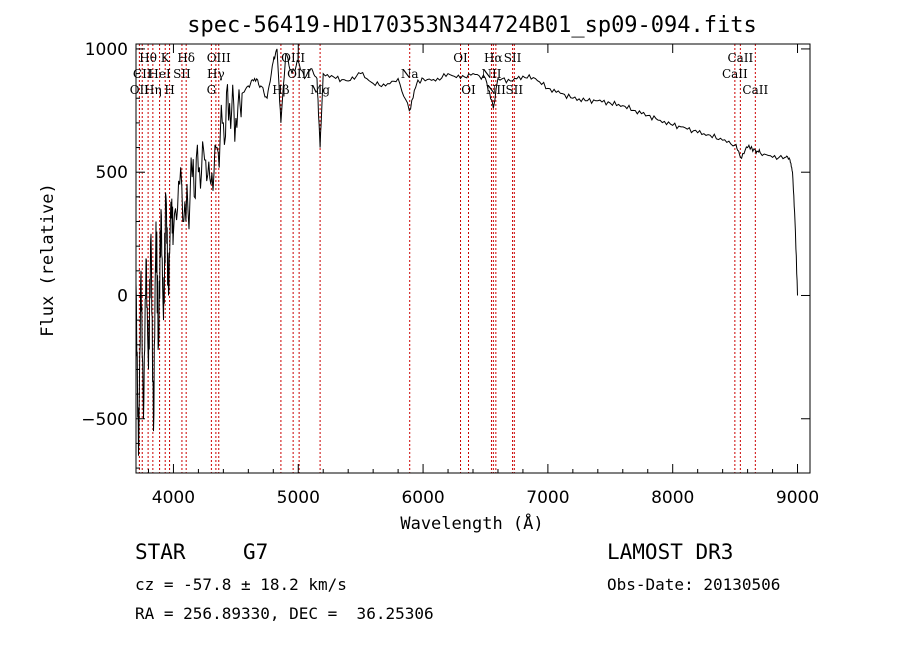  Describe the element at coordinates (735, 74) in the screenshot. I see `line-label-caii-24: CaII` at that location.